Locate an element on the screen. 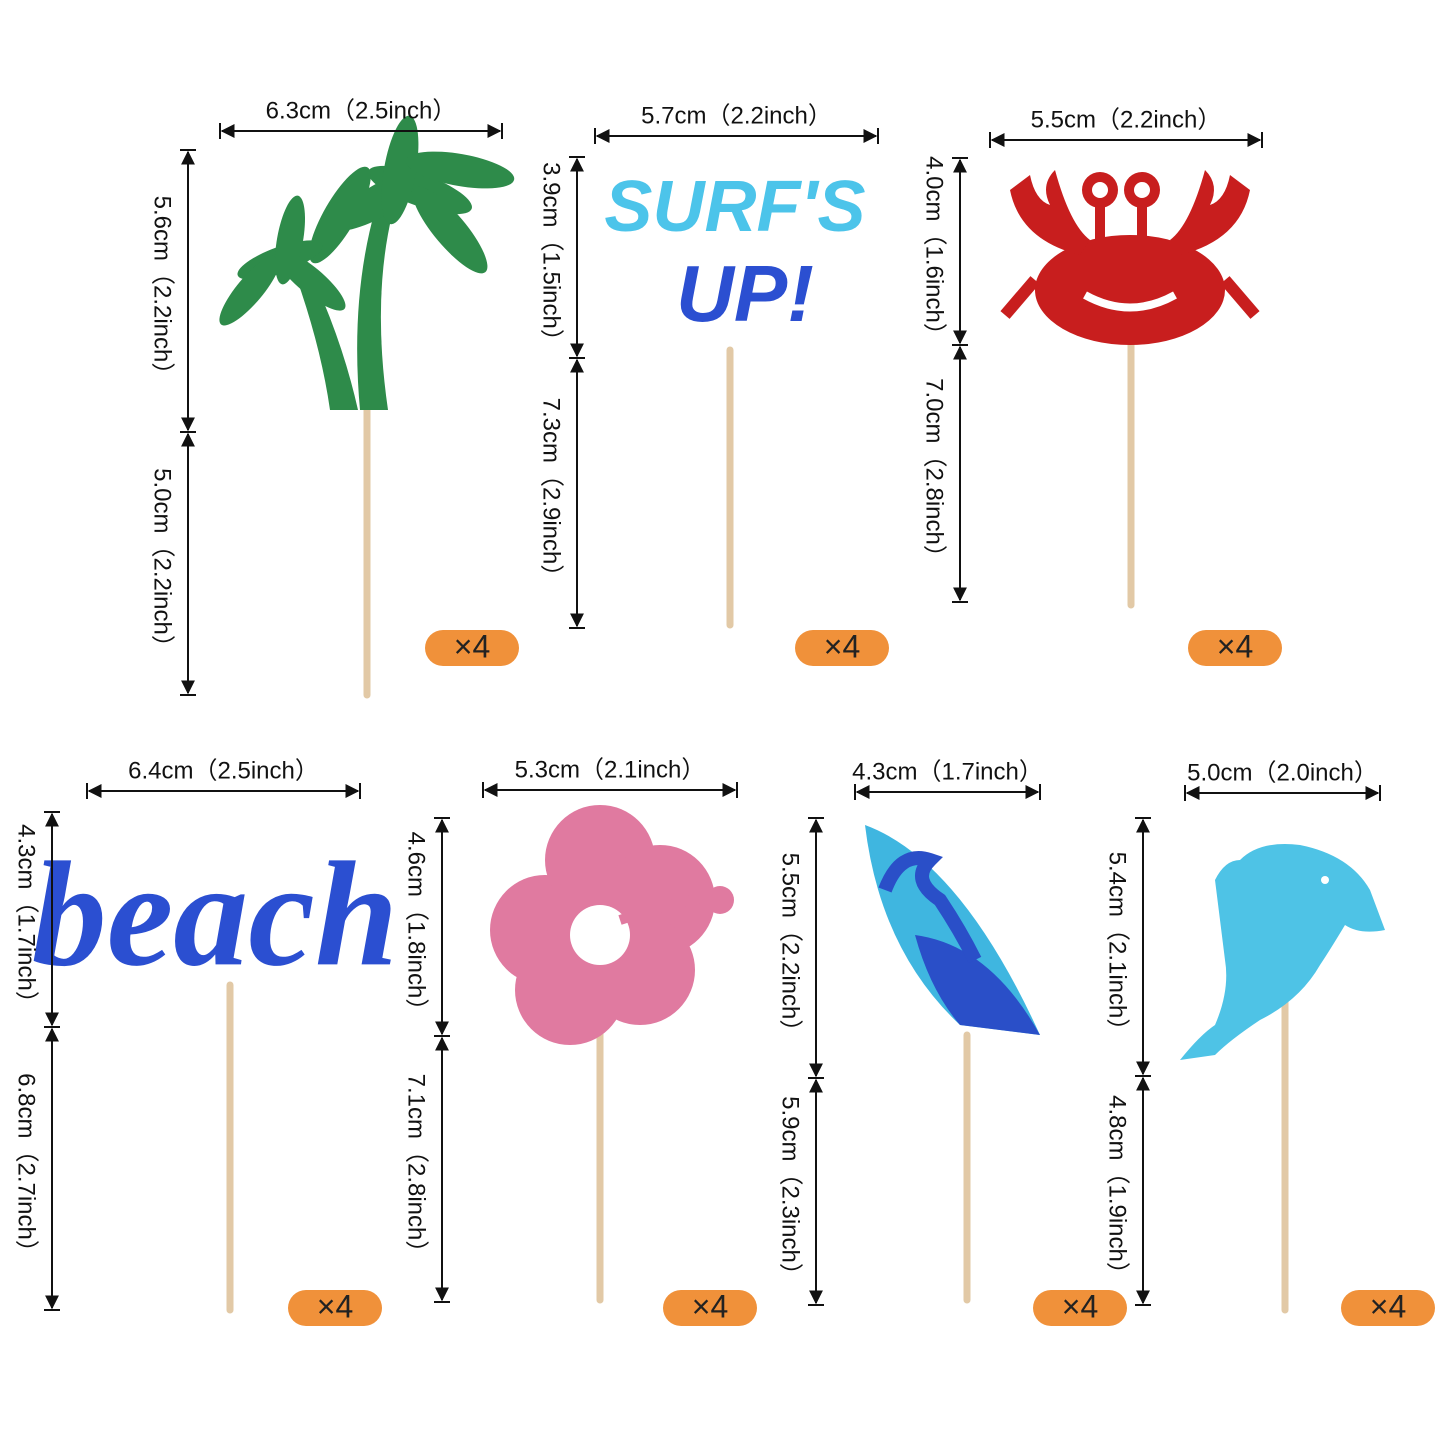  dim-label: 5.4cm（2.1inch） is located at coordinates (1117, 947).